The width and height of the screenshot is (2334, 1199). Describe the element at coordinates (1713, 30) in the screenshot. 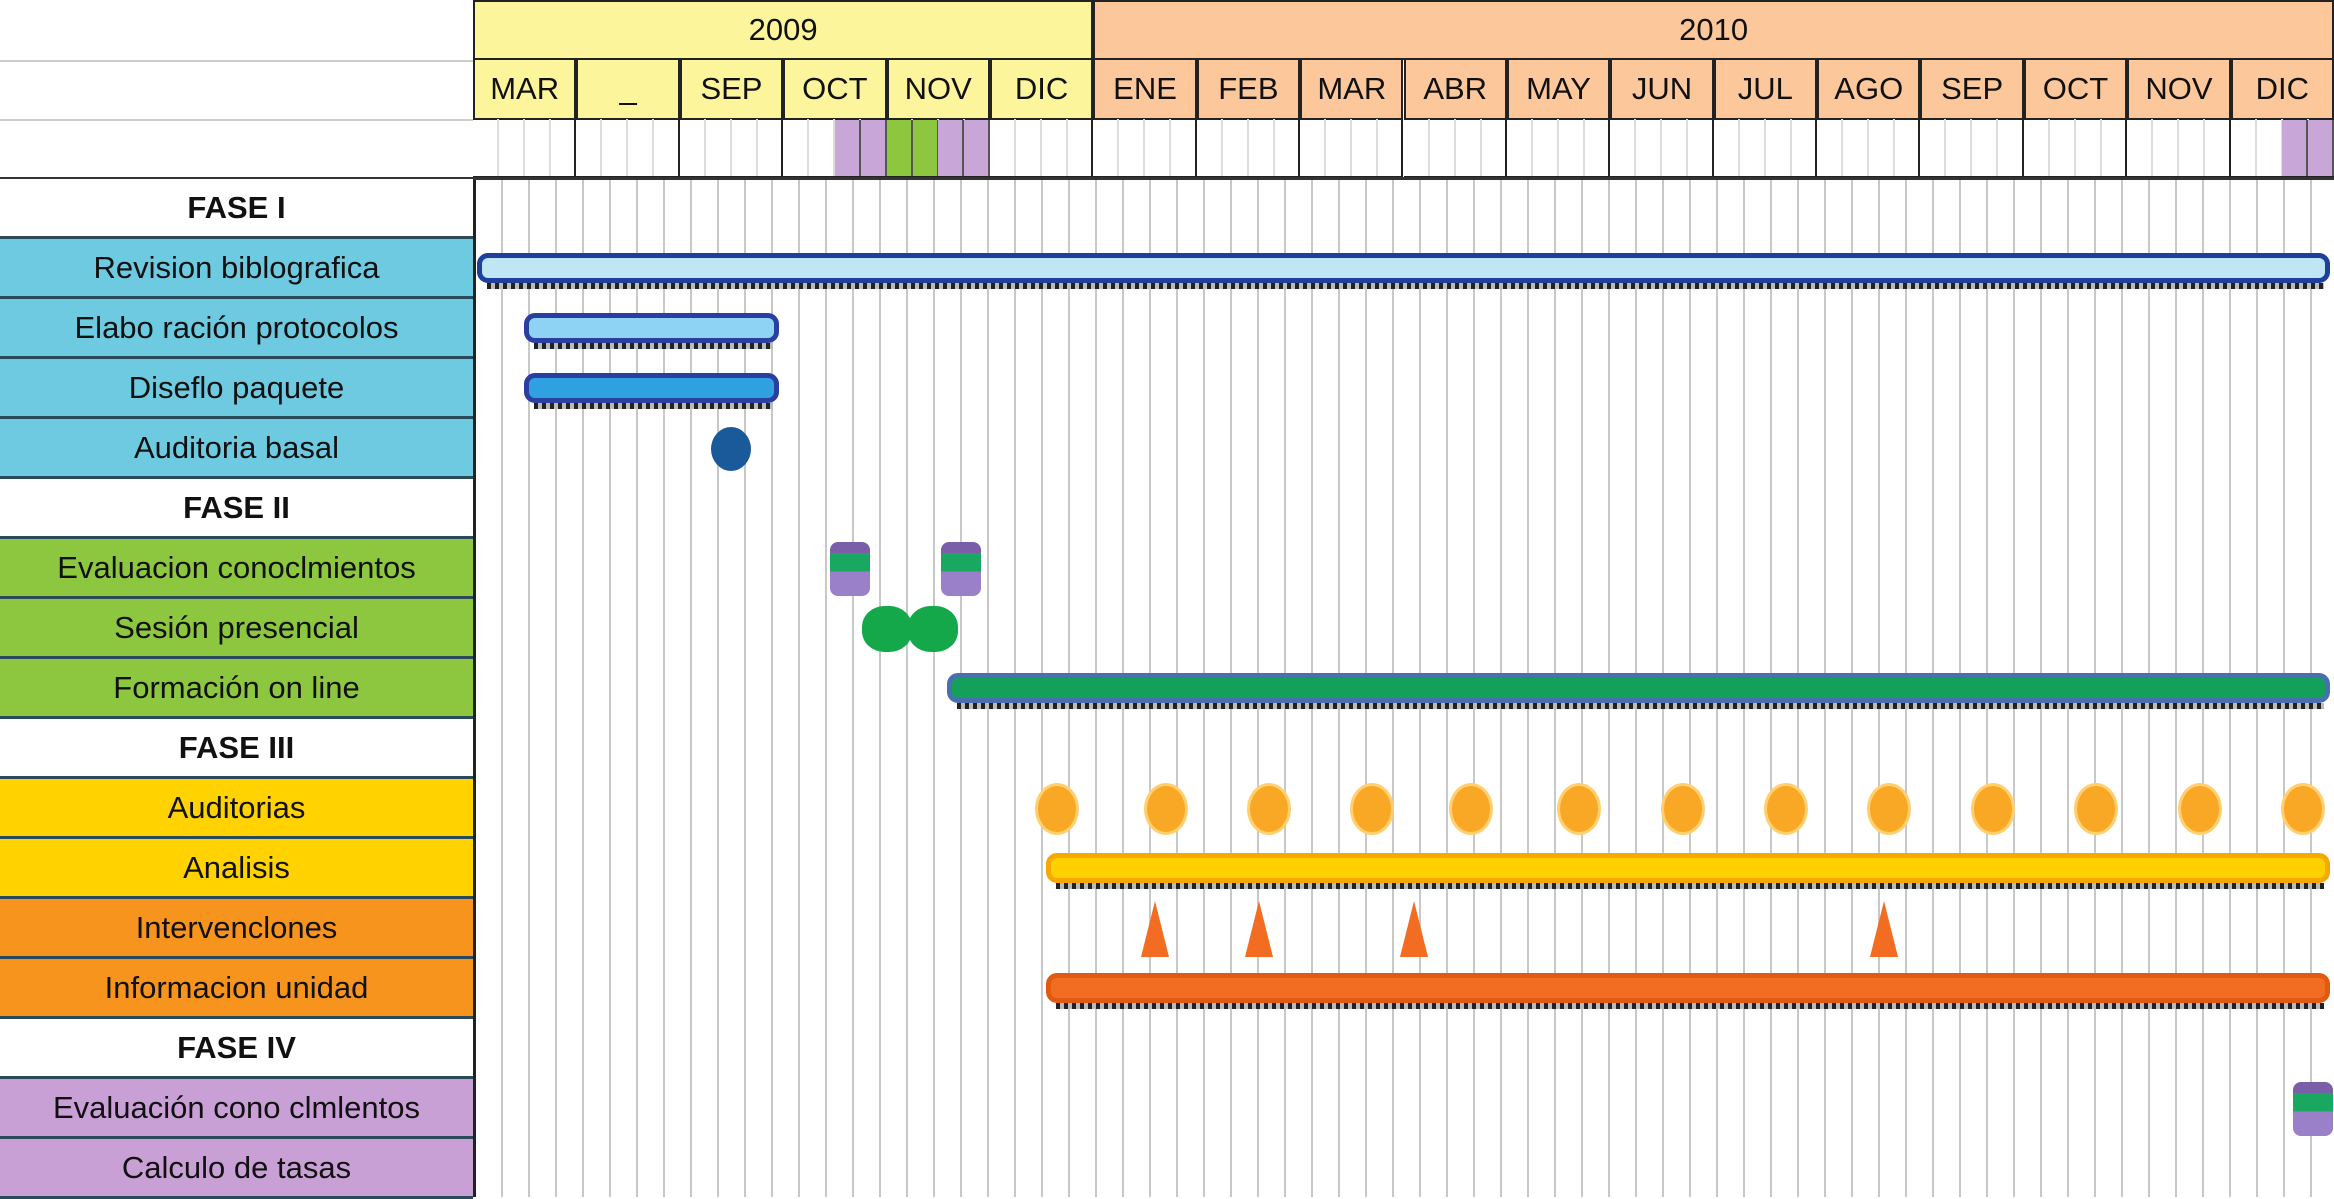

I see `year-header: 2010` at that location.